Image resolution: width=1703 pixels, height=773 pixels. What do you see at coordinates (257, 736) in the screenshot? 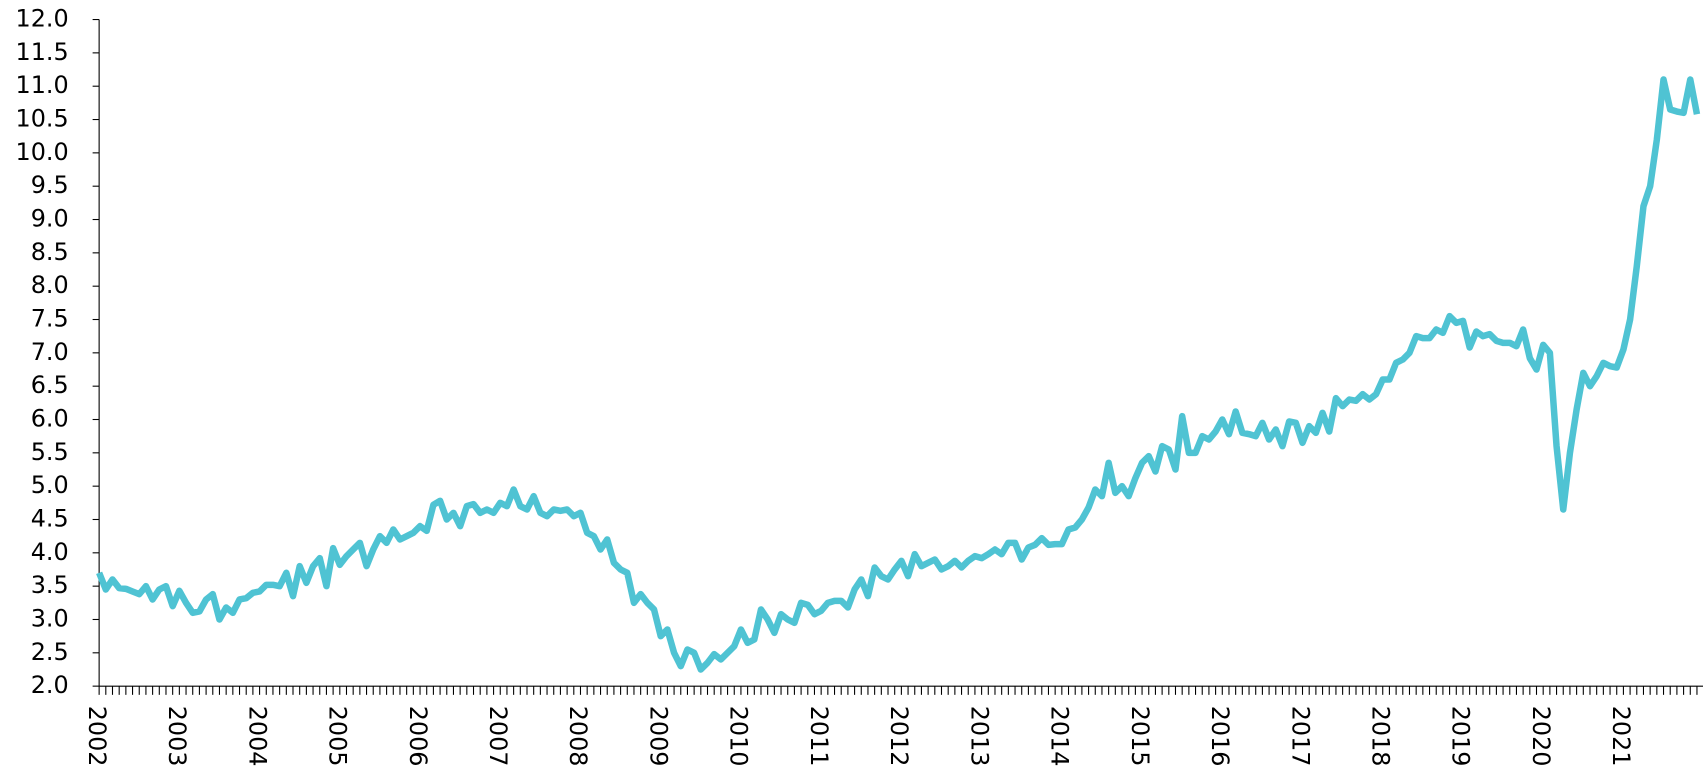
I see `x-tick-label: 2004` at bounding box center [257, 736].